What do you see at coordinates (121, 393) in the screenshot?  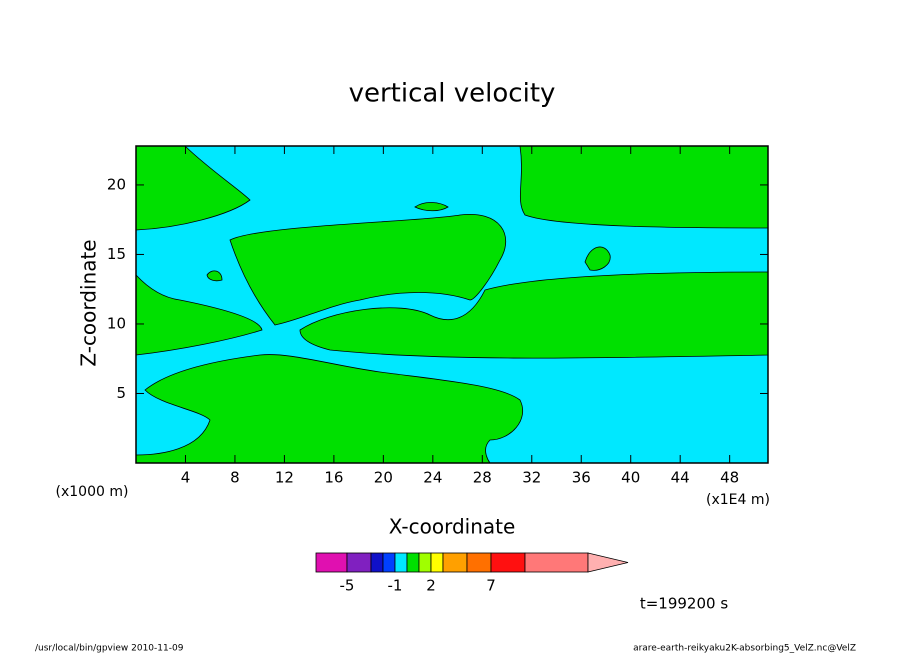 I see `y-tick-label: 5` at bounding box center [121, 393].